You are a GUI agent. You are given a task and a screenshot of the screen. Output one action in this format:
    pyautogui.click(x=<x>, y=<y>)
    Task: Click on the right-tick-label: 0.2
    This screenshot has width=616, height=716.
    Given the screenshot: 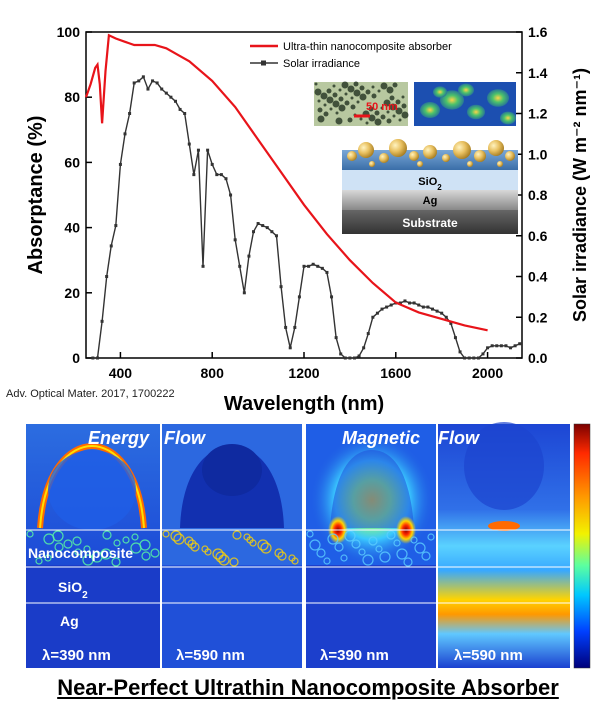 What is the action you would take?
    pyautogui.click(x=538, y=317)
    